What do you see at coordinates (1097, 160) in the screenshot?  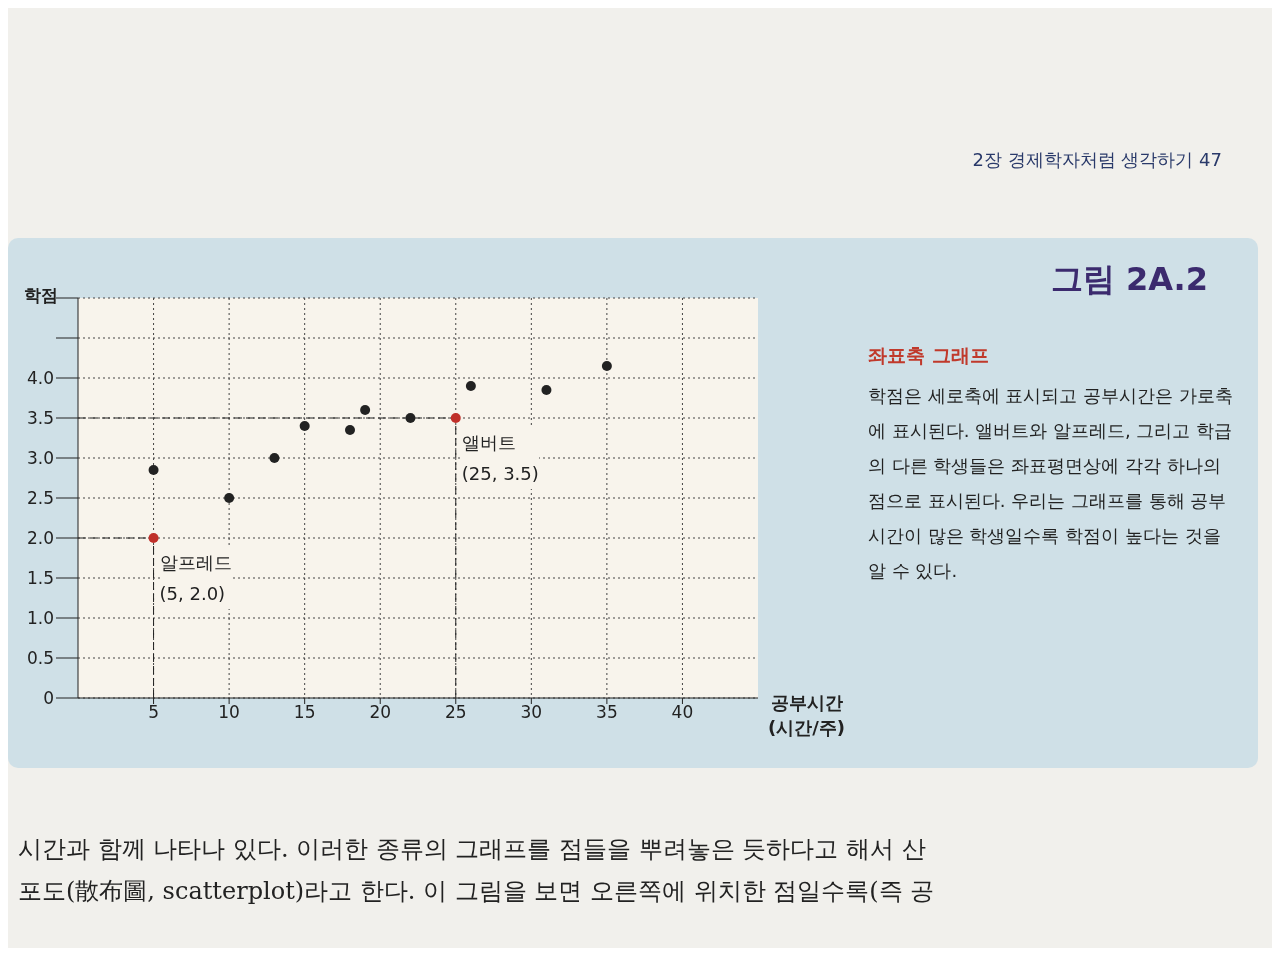 I see `text: 2장 경제학자처럼 생각하기 47` at bounding box center [1097, 160].